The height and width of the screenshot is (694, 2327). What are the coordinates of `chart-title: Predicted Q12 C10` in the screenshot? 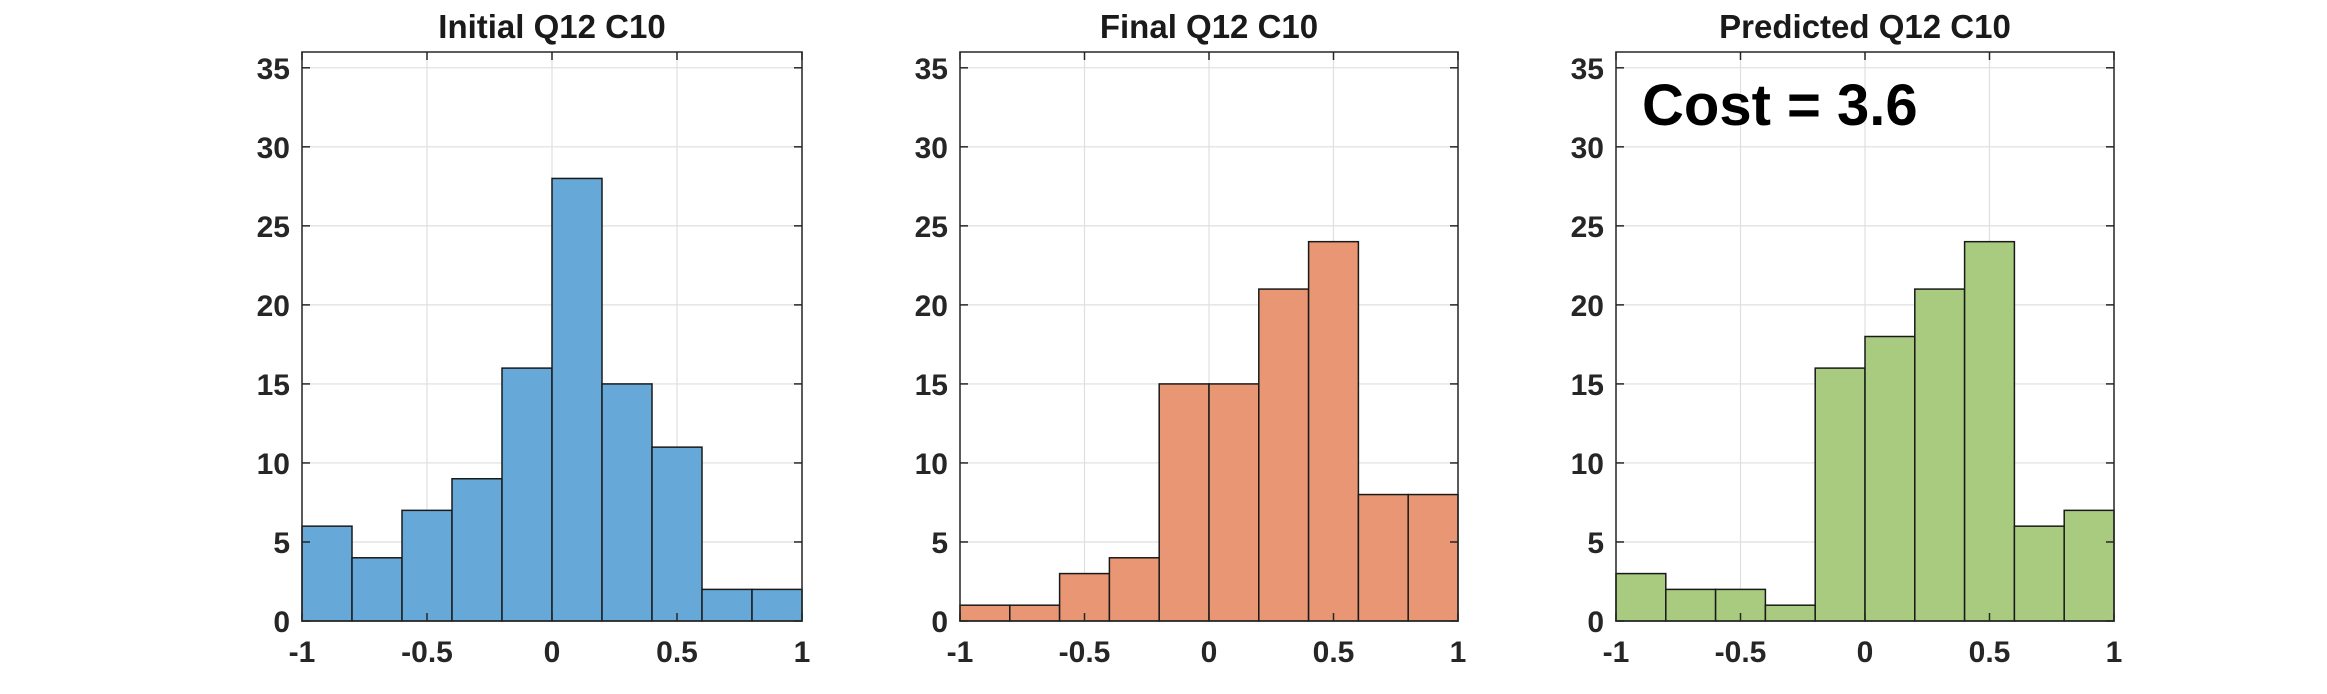 It's located at (1865, 26).